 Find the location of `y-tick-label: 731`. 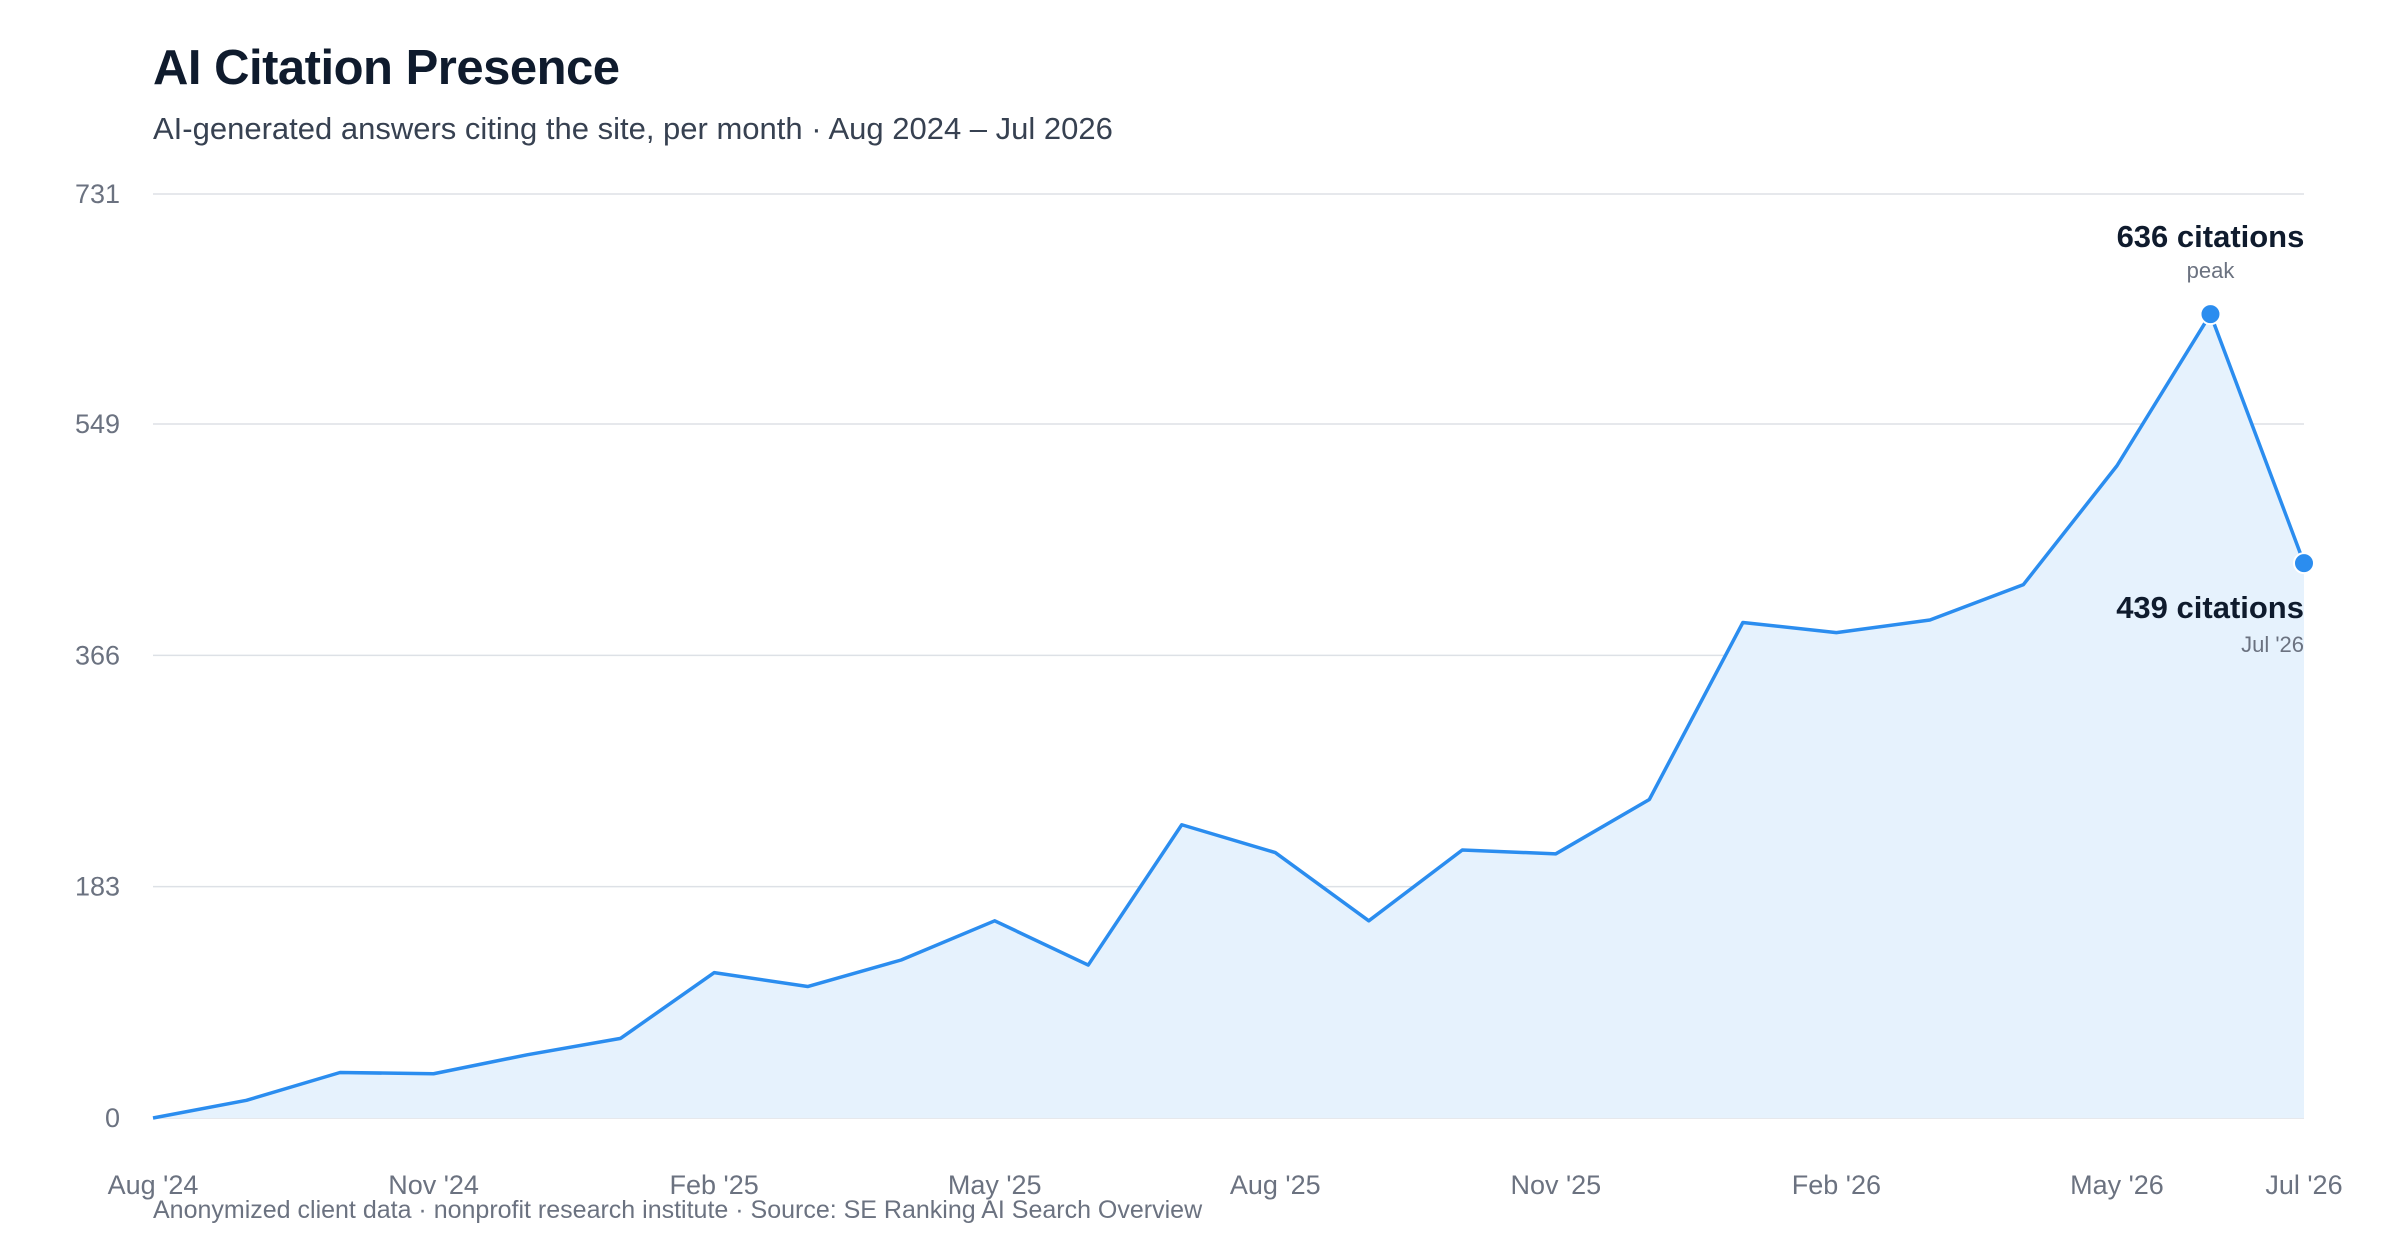

y-tick-label: 731 is located at coordinates (97, 194).